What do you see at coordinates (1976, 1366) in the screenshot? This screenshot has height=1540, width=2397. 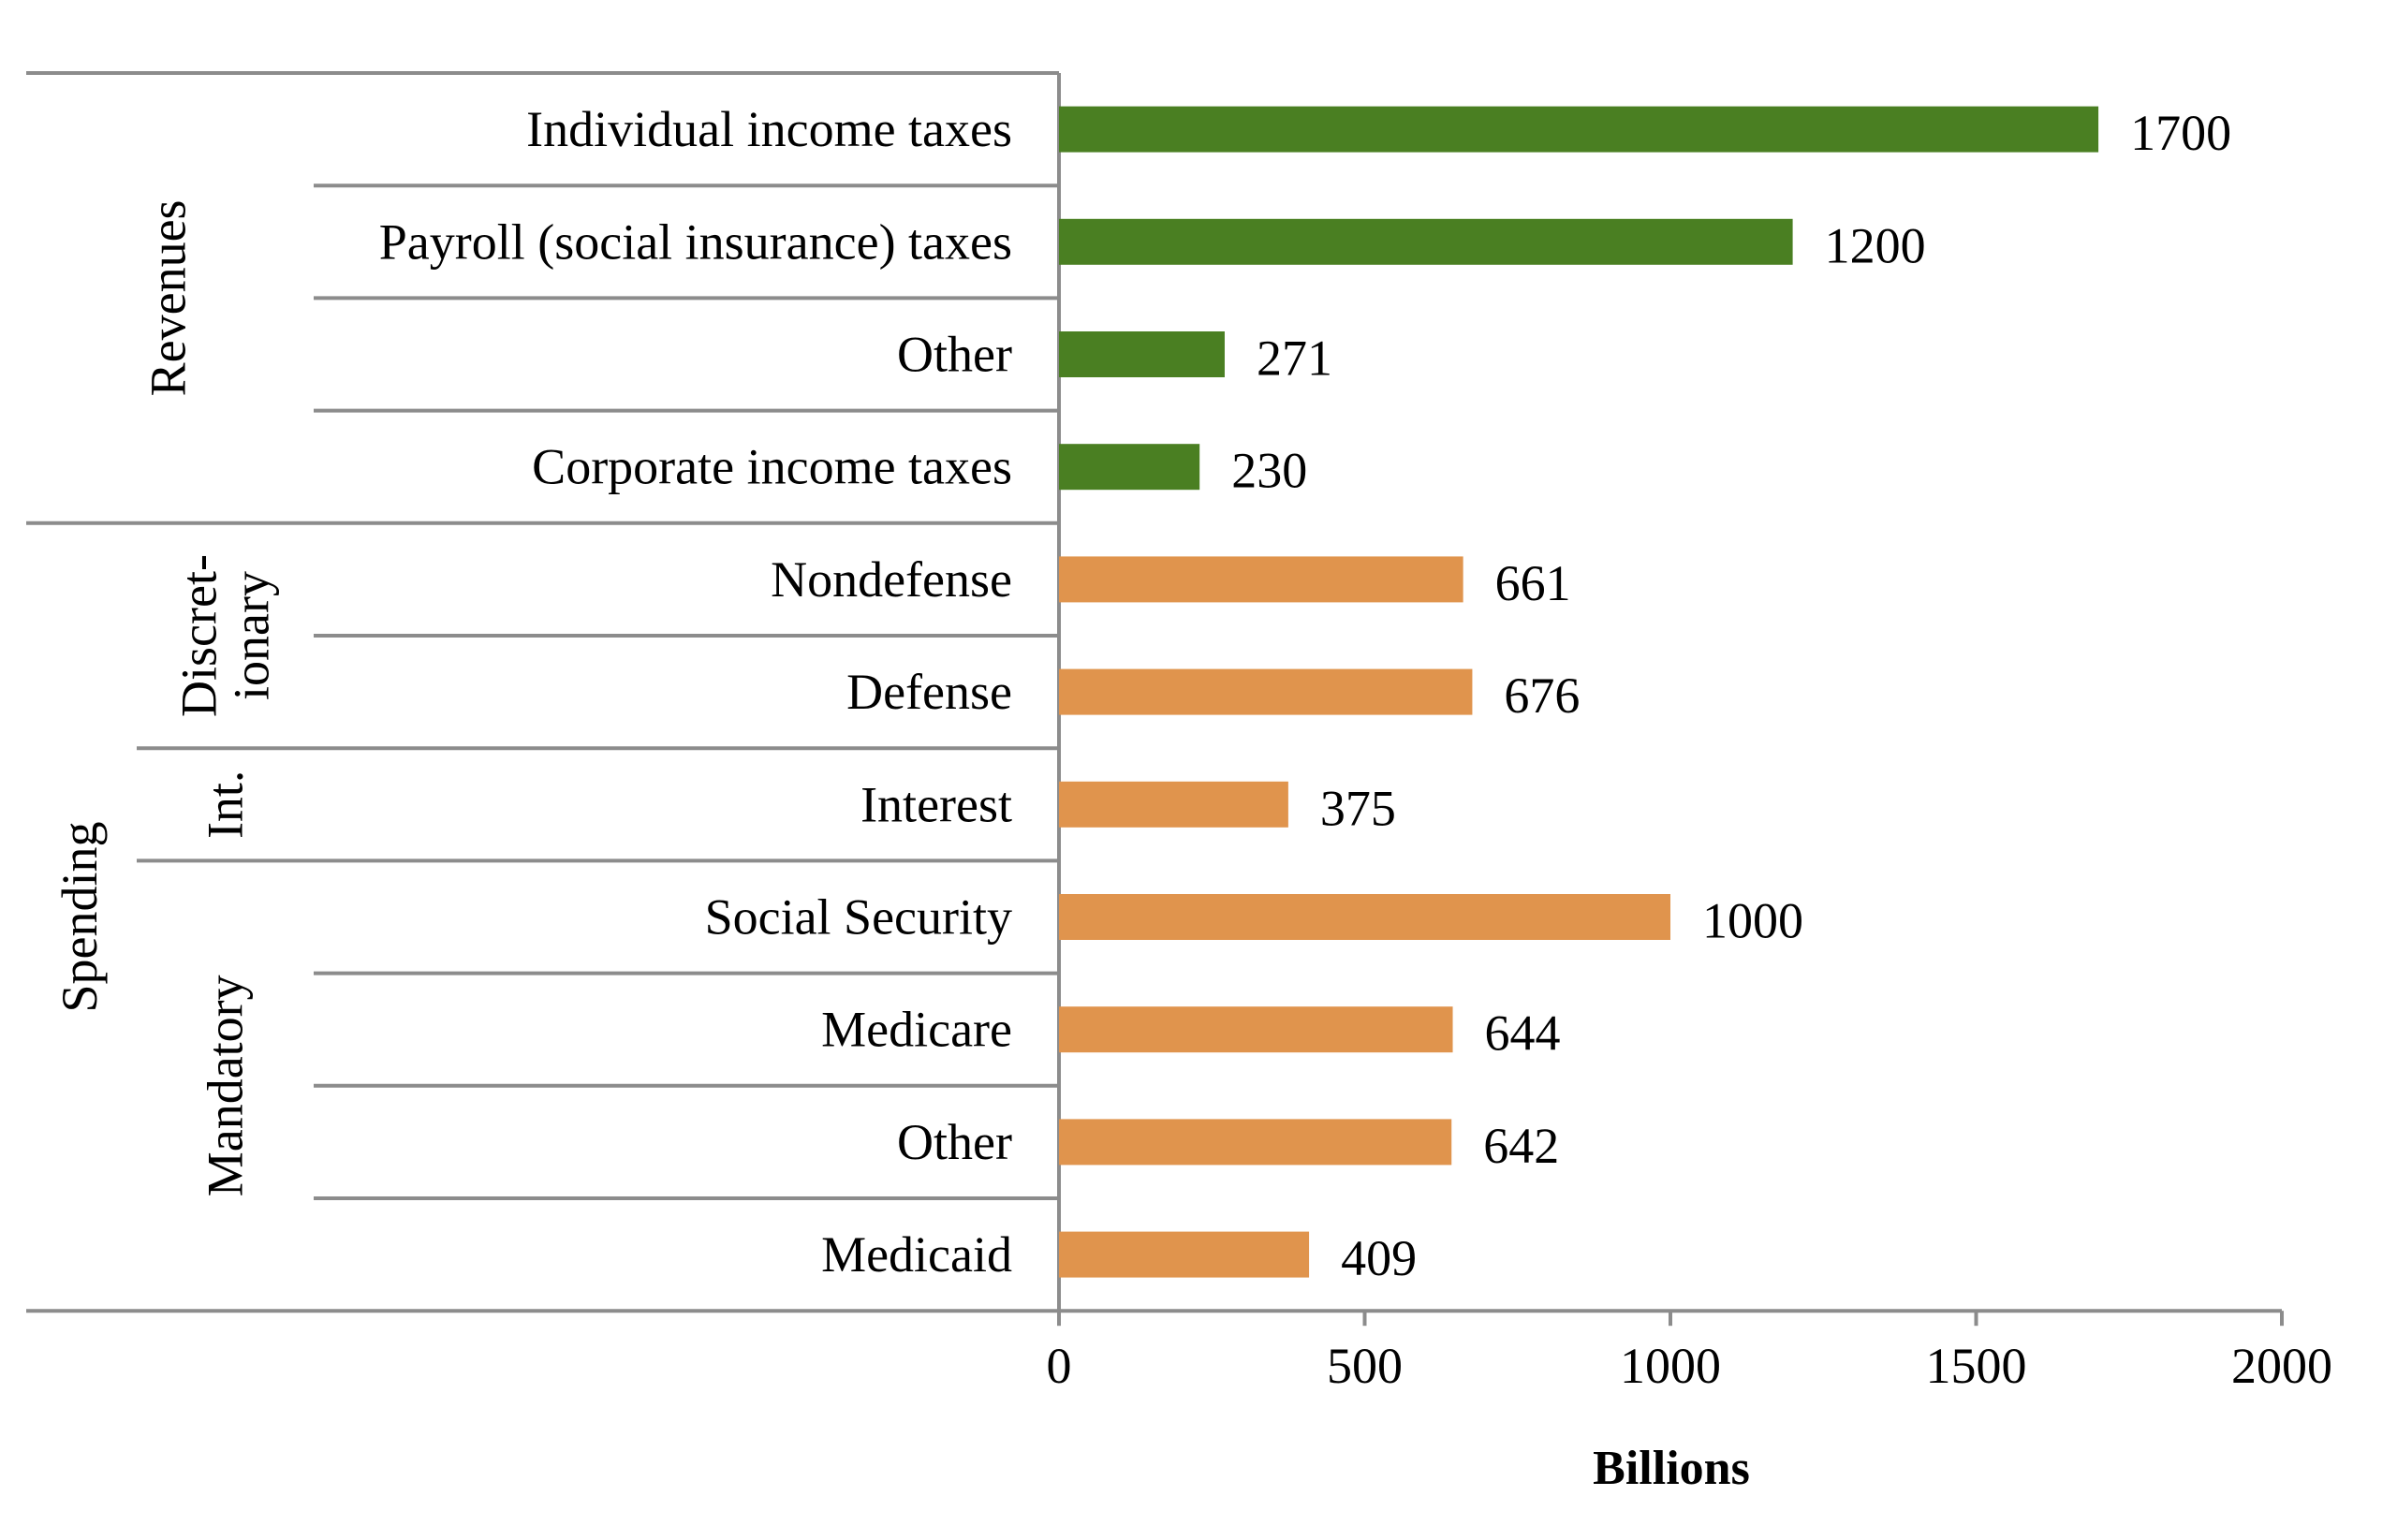 I see `x-tick-label-1500: 1500` at bounding box center [1976, 1366].